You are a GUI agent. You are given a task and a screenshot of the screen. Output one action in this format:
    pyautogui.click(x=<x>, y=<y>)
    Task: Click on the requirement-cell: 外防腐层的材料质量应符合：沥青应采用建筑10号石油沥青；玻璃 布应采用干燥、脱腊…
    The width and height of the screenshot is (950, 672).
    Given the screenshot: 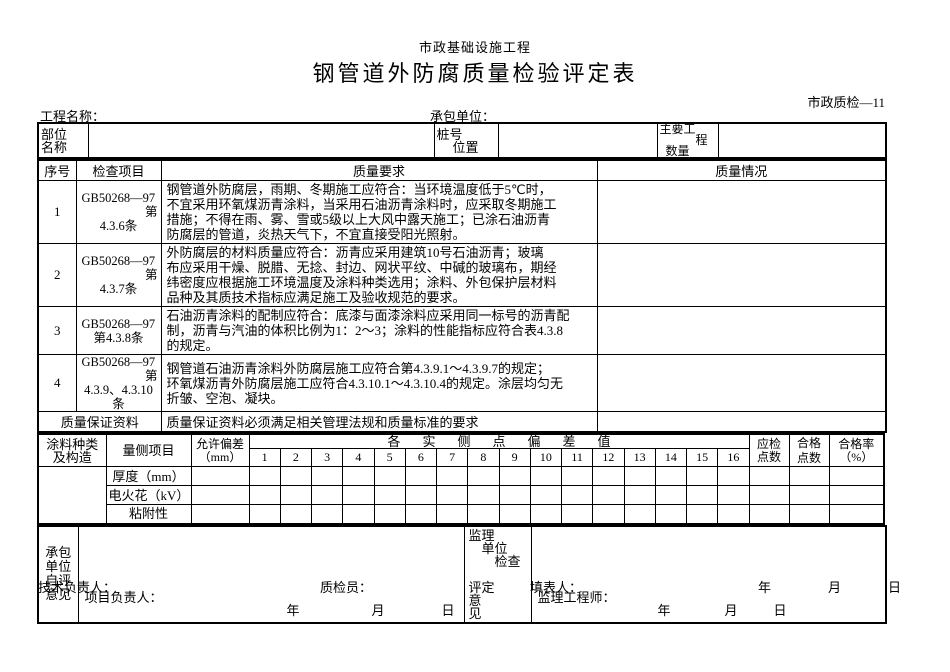 What is the action you would take?
    pyautogui.click(x=379, y=275)
    